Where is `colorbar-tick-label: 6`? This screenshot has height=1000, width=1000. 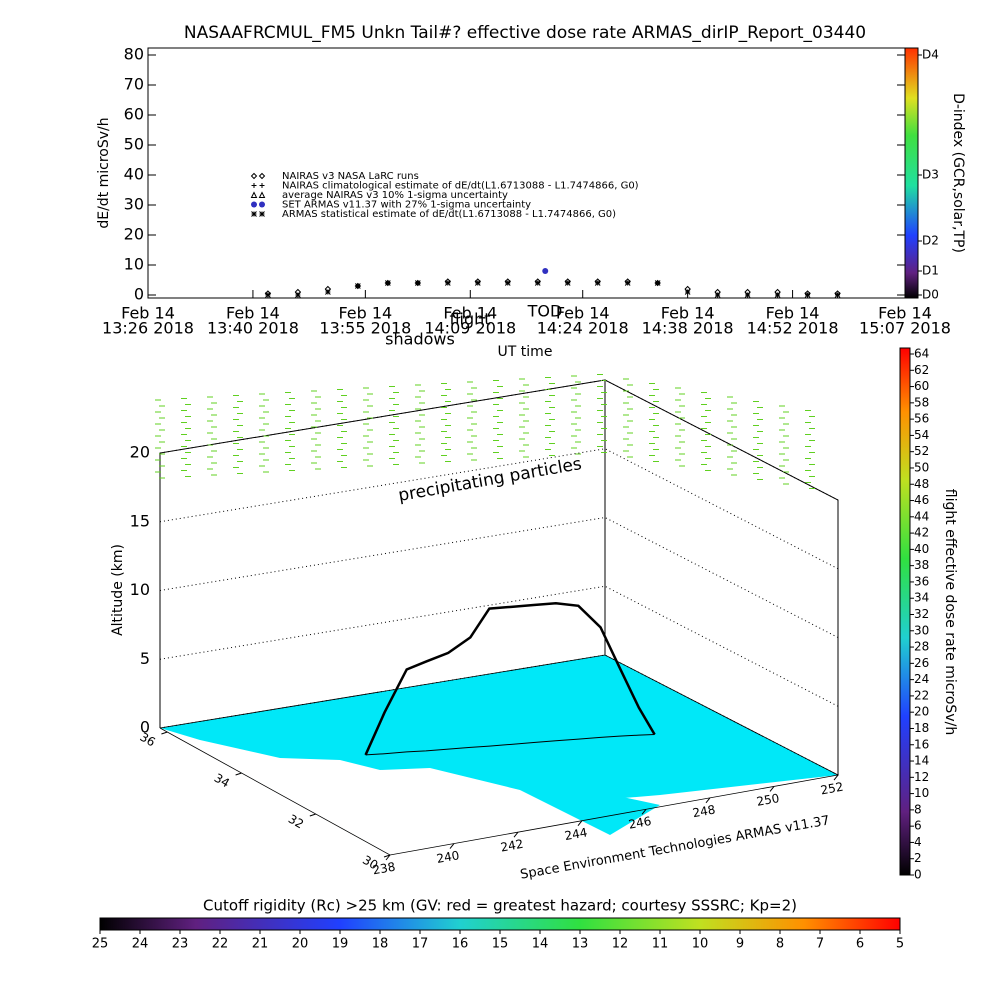 colorbar-tick-label: 6 is located at coordinates (918, 826).